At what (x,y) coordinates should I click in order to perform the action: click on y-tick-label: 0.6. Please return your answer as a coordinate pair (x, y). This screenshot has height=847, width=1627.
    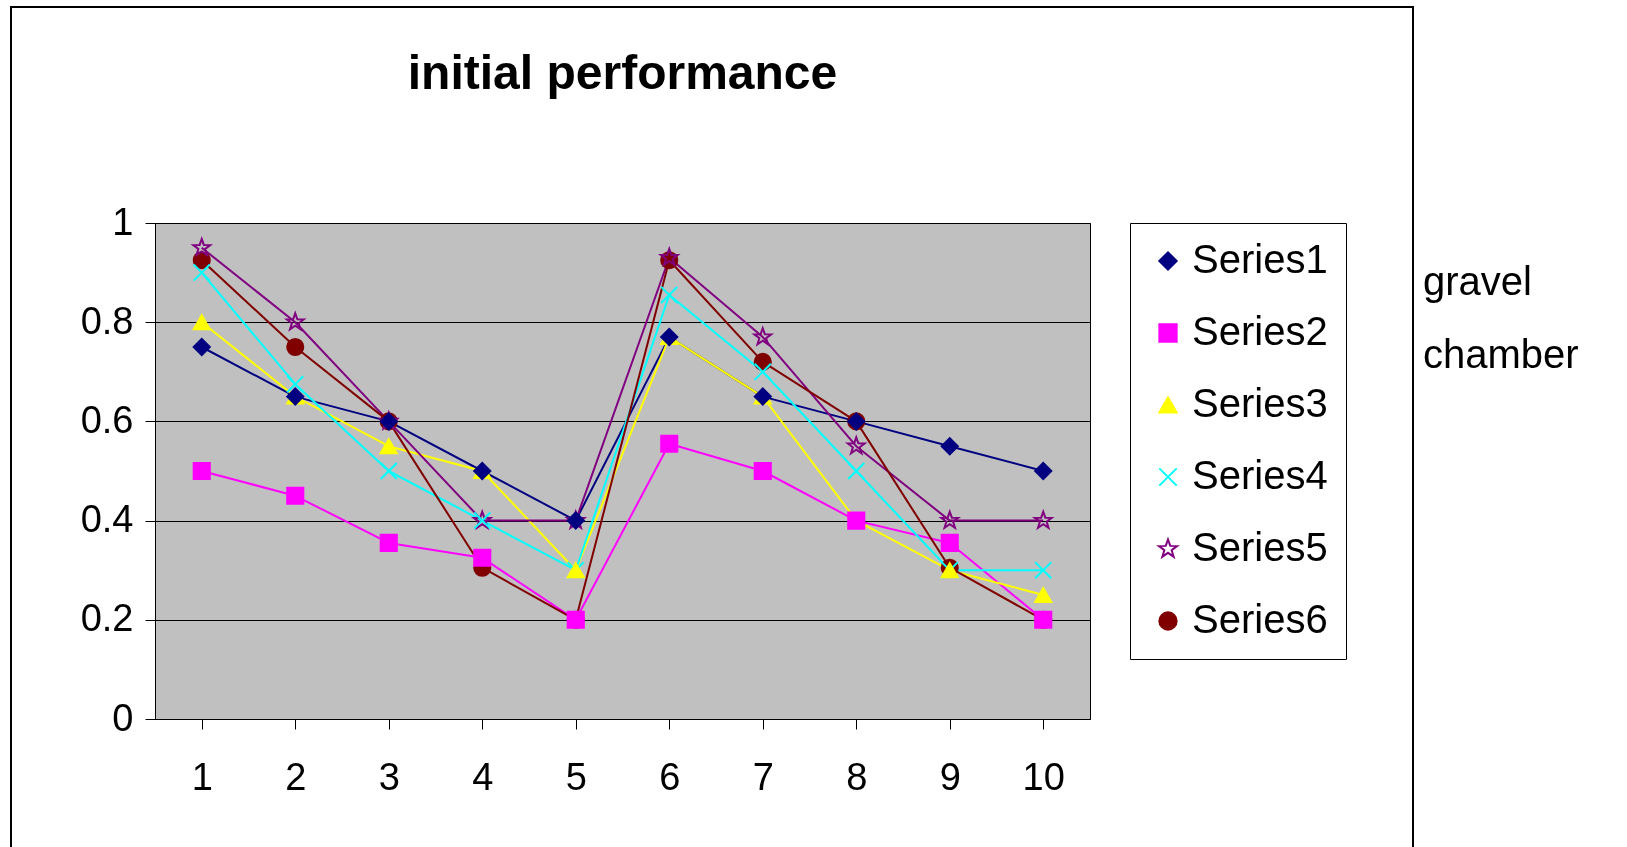
    Looking at the image, I should click on (107, 419).